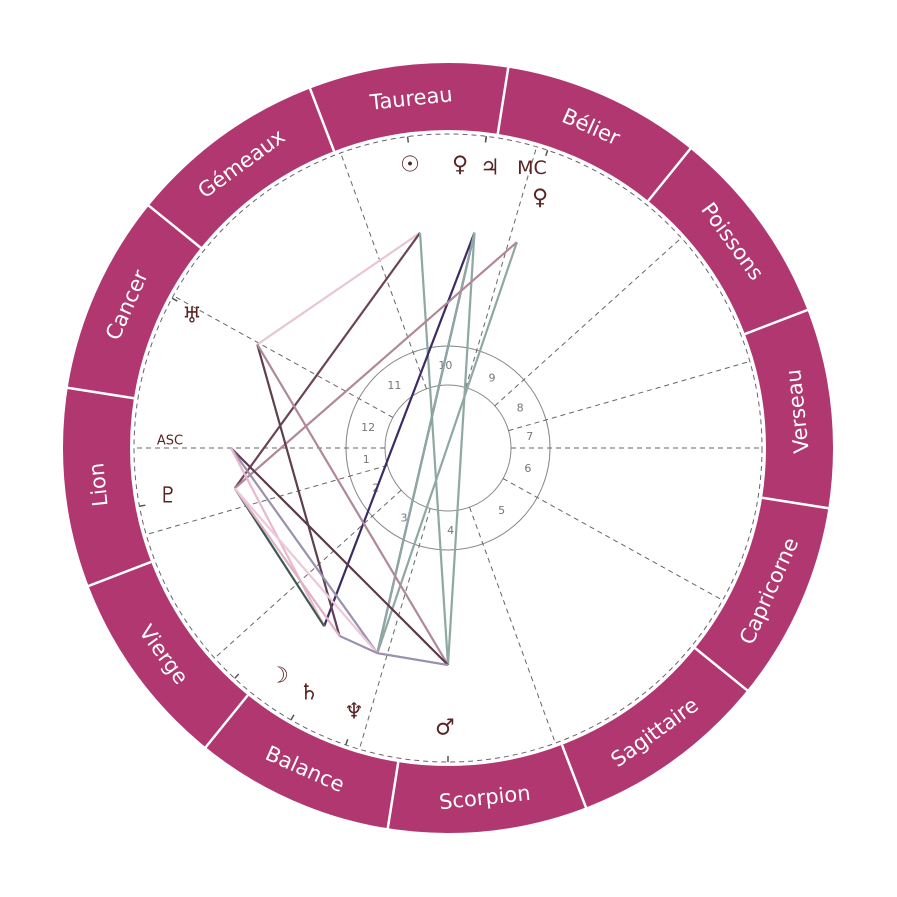 The width and height of the screenshot is (897, 897). I want to click on aspect-line-jupiter-moon, so click(399, 429).